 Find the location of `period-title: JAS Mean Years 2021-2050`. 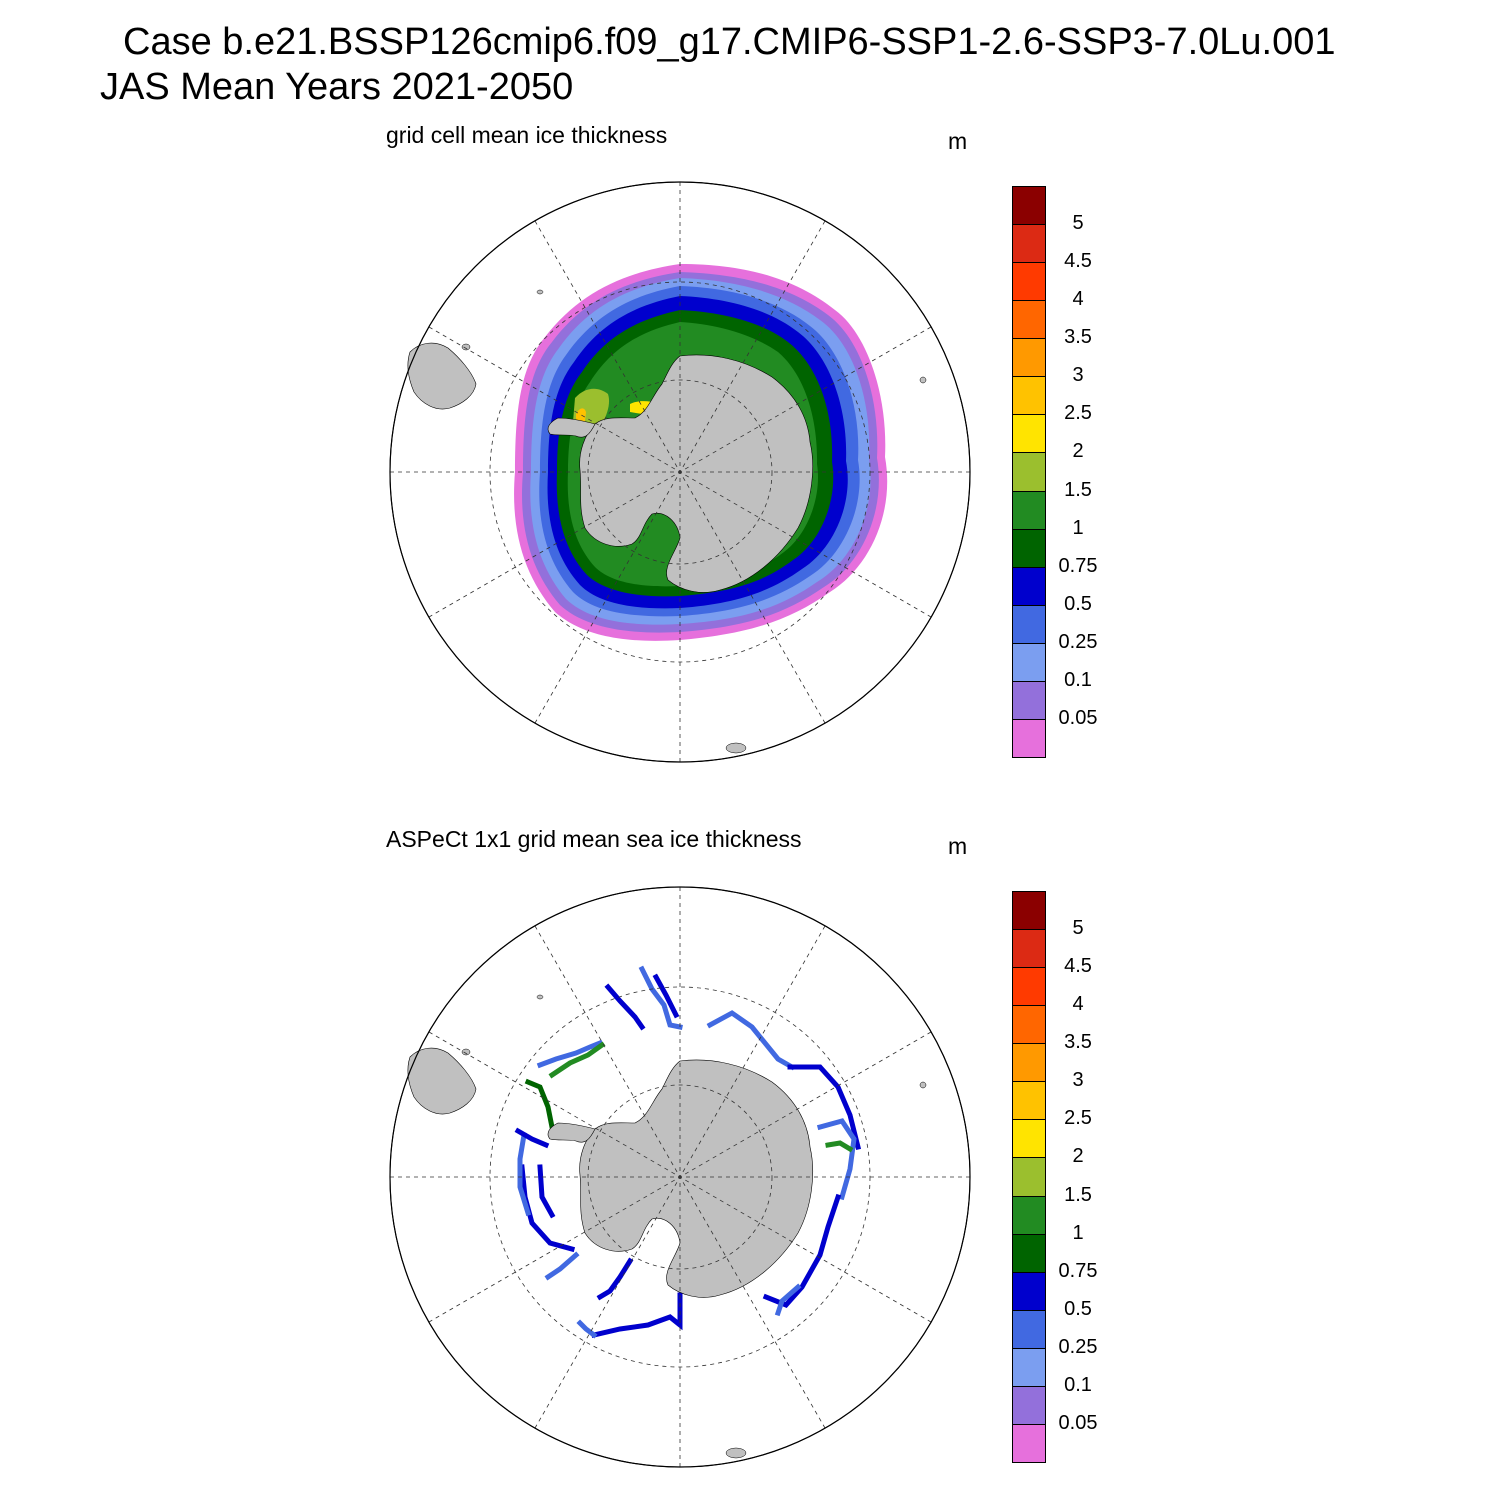

period-title: JAS Mean Years 2021-2050 is located at coordinates (337, 87).